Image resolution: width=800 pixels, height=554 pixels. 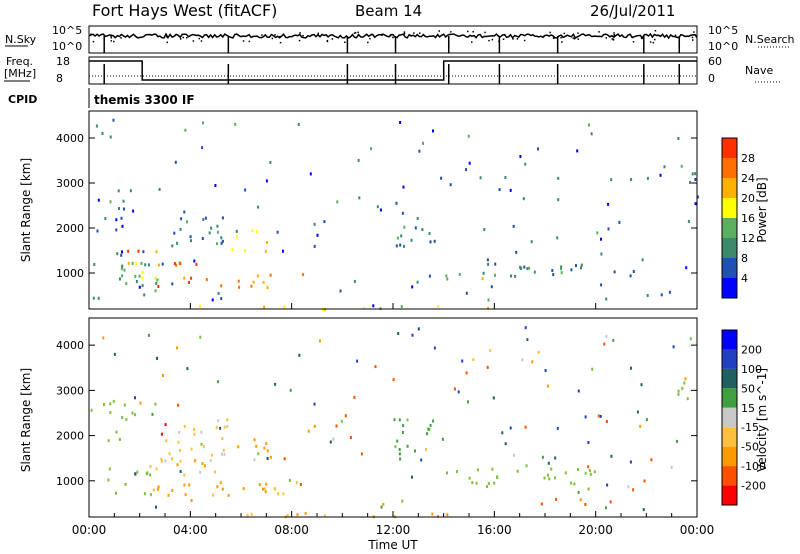 I want to click on colorbar-tick-label: 20, so click(x=748, y=198).